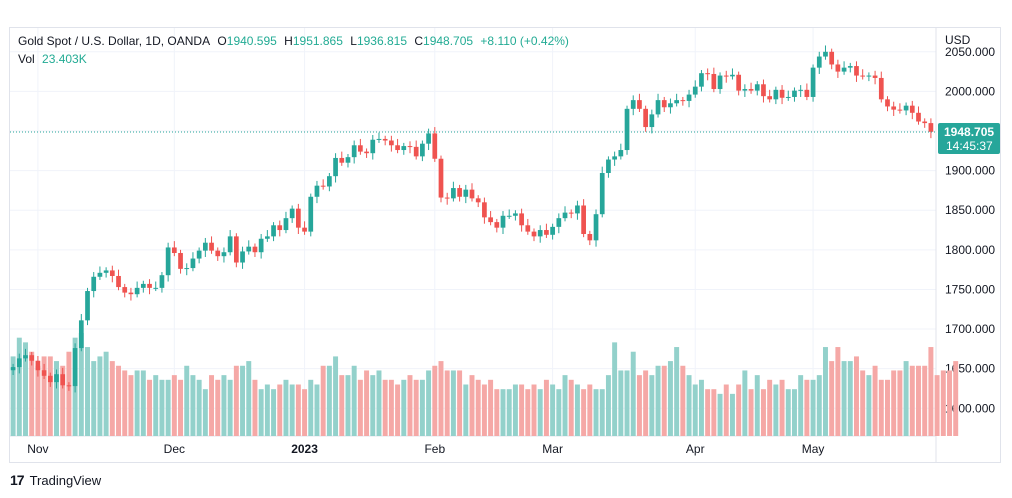 The image size is (1012, 498). I want to click on volume-label: Vol, so click(26, 59).